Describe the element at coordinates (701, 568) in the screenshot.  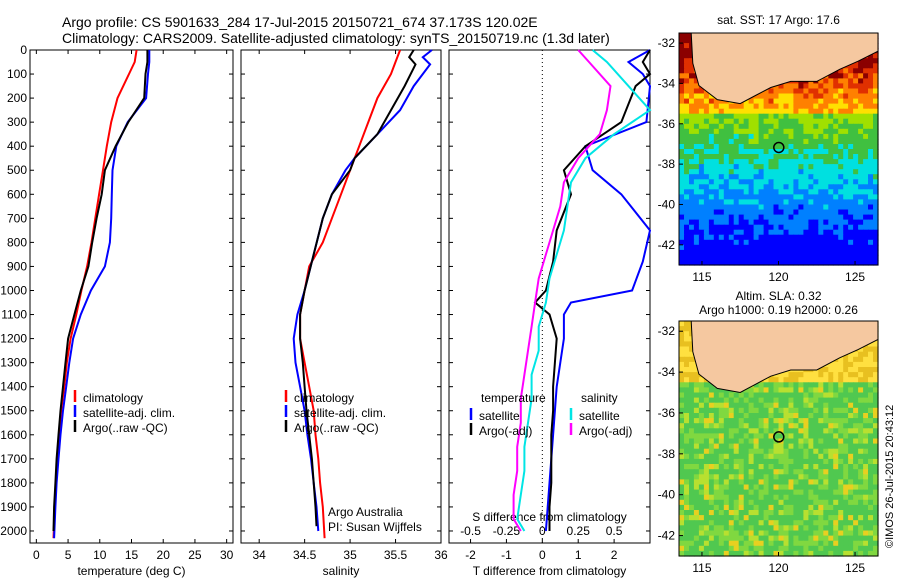
I see `map-xtick-label: 115` at that location.